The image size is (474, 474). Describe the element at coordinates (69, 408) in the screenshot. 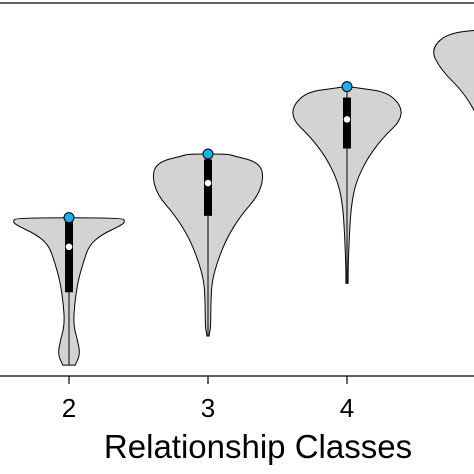

I see `x-tick-label-category-2: 2` at that location.